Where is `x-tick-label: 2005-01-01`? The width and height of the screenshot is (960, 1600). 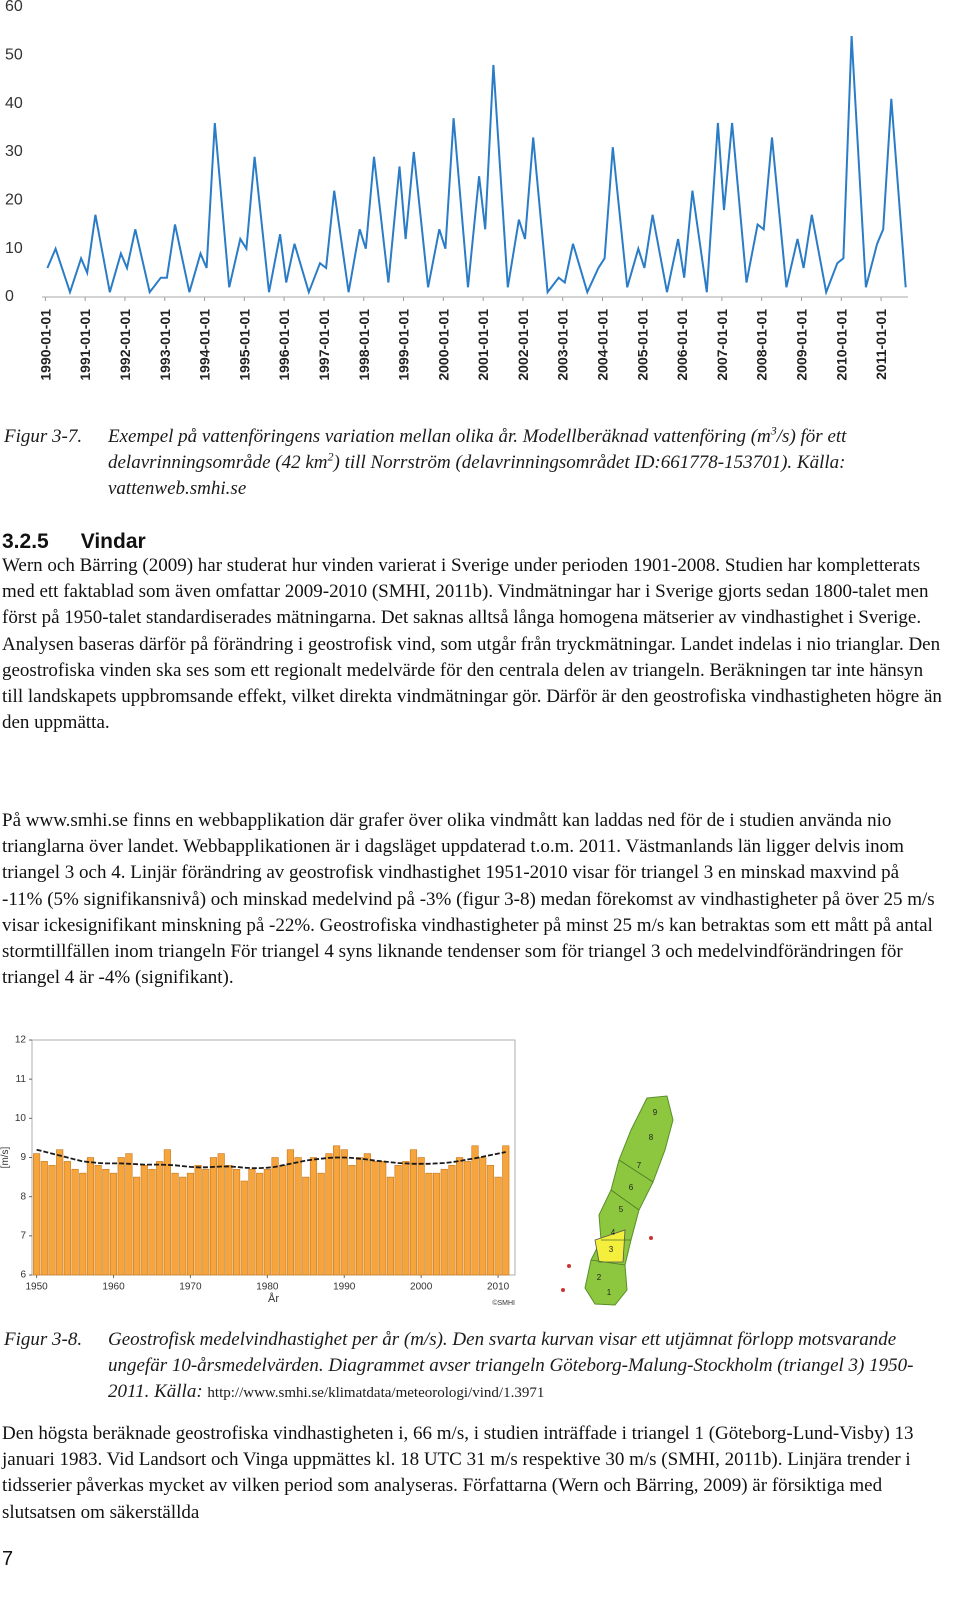 x-tick-label: 2005-01-01 is located at coordinates (642, 345).